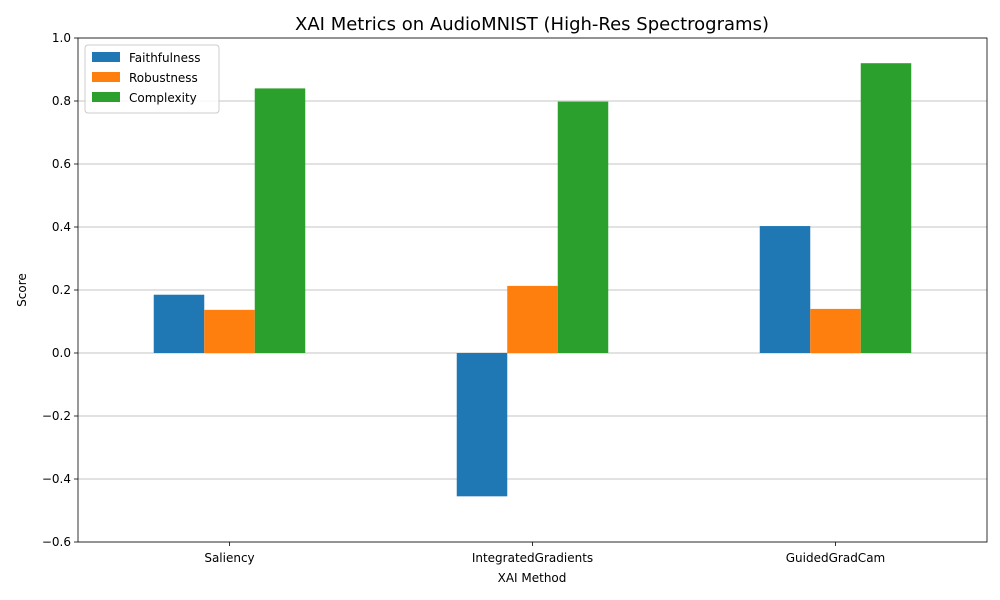 The height and width of the screenshot is (600, 1000). Describe the element at coordinates (106, 77) in the screenshot. I see `legend-swatch-robustness` at that location.